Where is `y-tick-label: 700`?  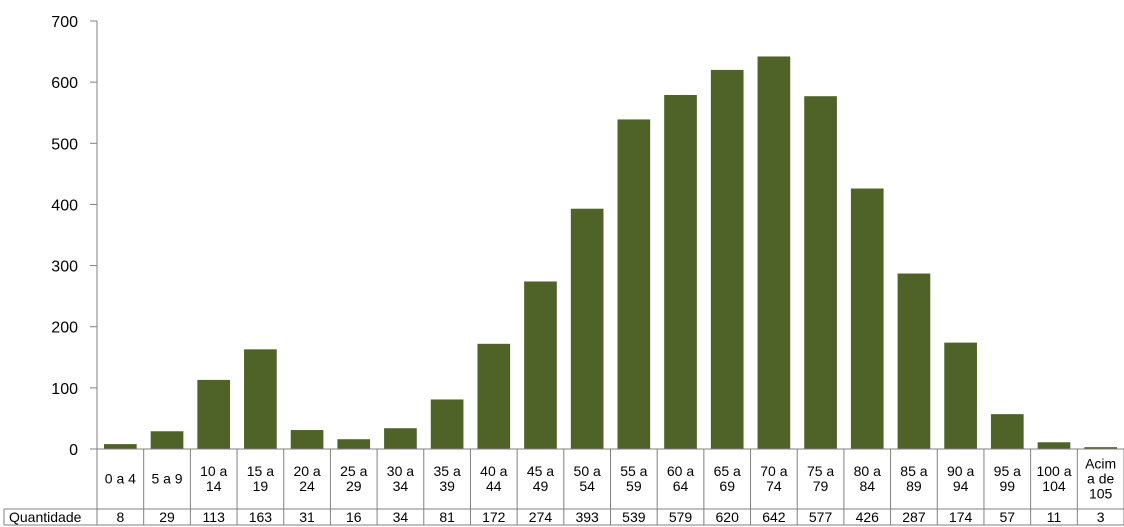 y-tick-label: 700 is located at coordinates (64, 22).